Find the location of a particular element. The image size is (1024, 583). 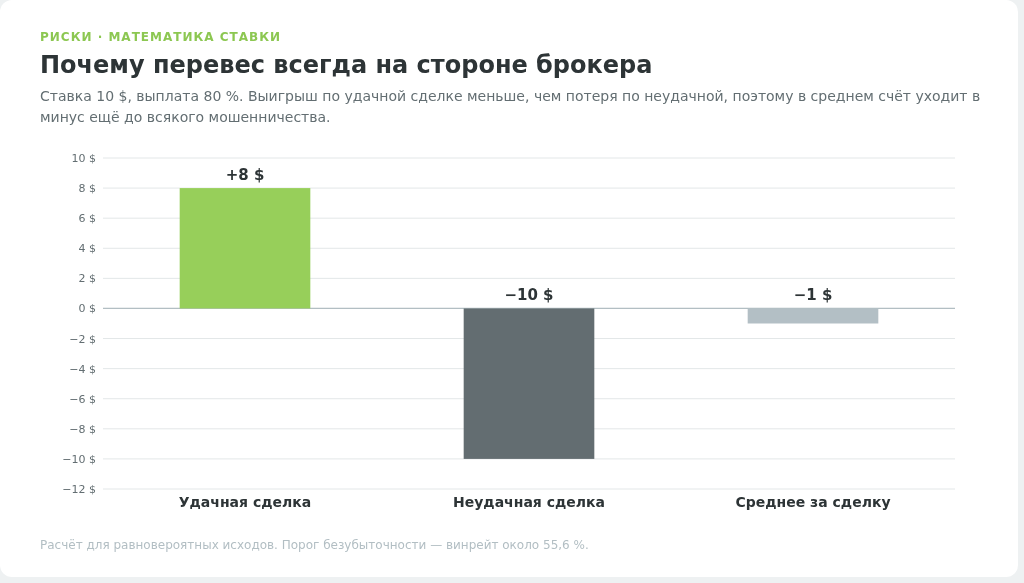

y-tick-label: −4 $ is located at coordinates (82, 369).